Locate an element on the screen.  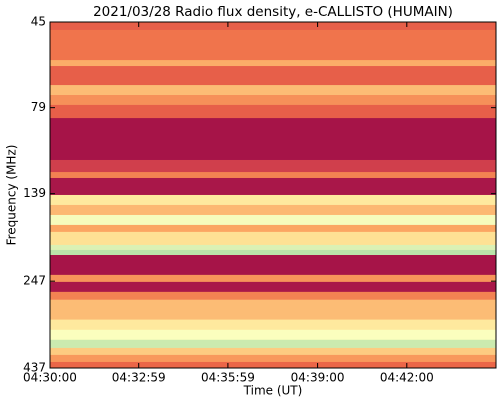
y-tick-label: 437 is located at coordinates (34, 368).